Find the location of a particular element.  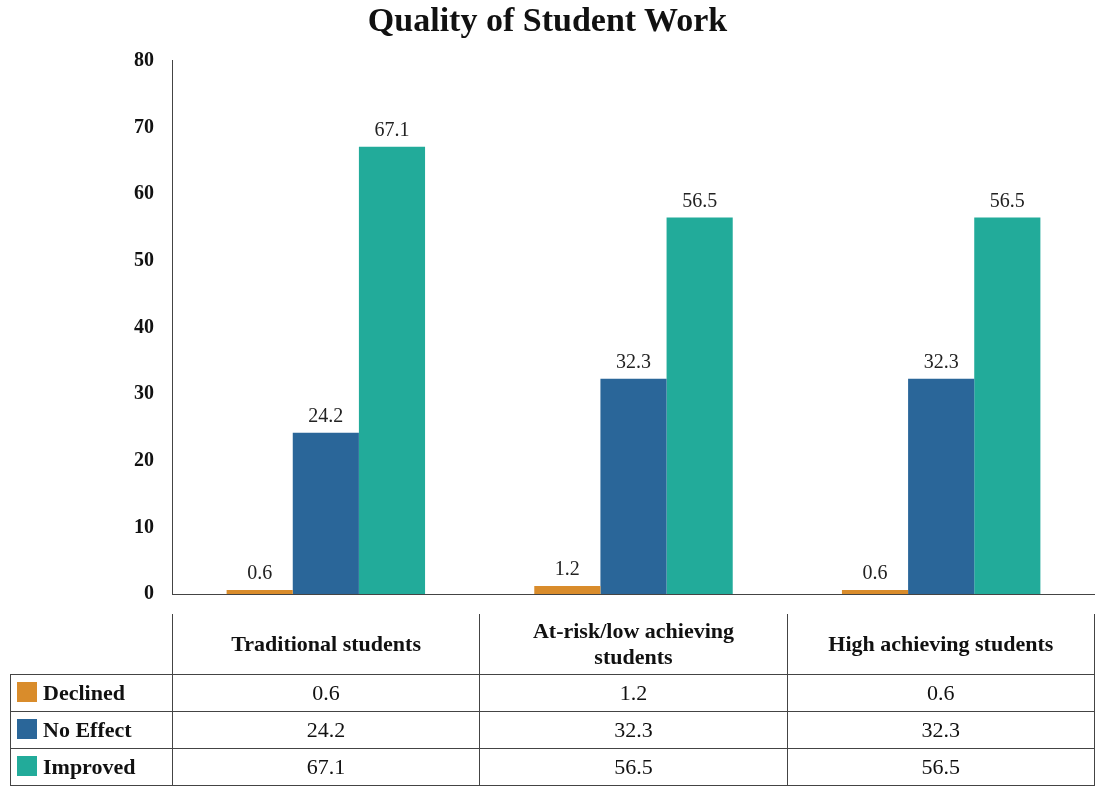

text: 1.2 is located at coordinates (633, 692).